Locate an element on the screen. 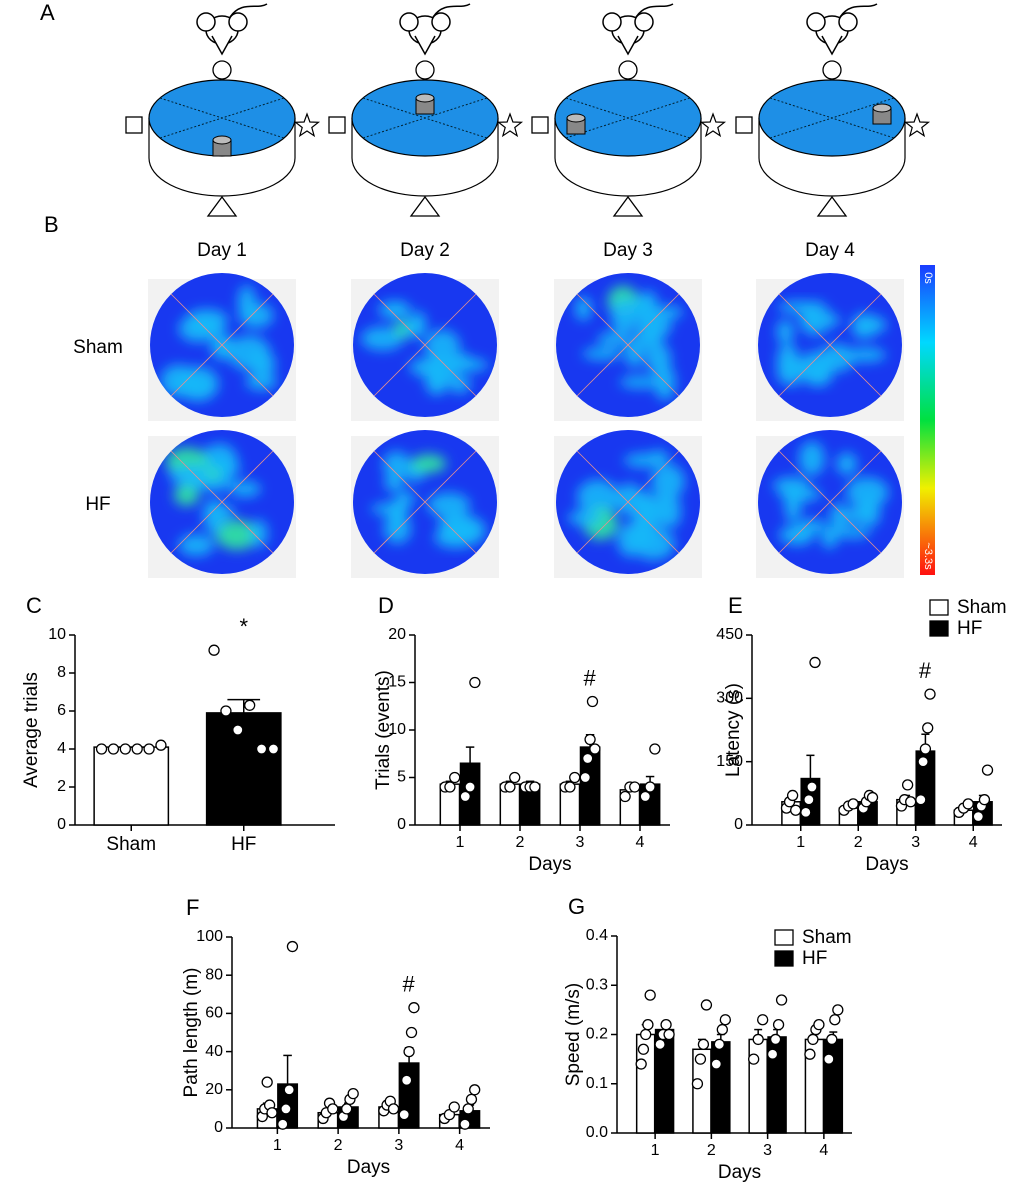  legend-label: Sham is located at coordinates (827, 937).